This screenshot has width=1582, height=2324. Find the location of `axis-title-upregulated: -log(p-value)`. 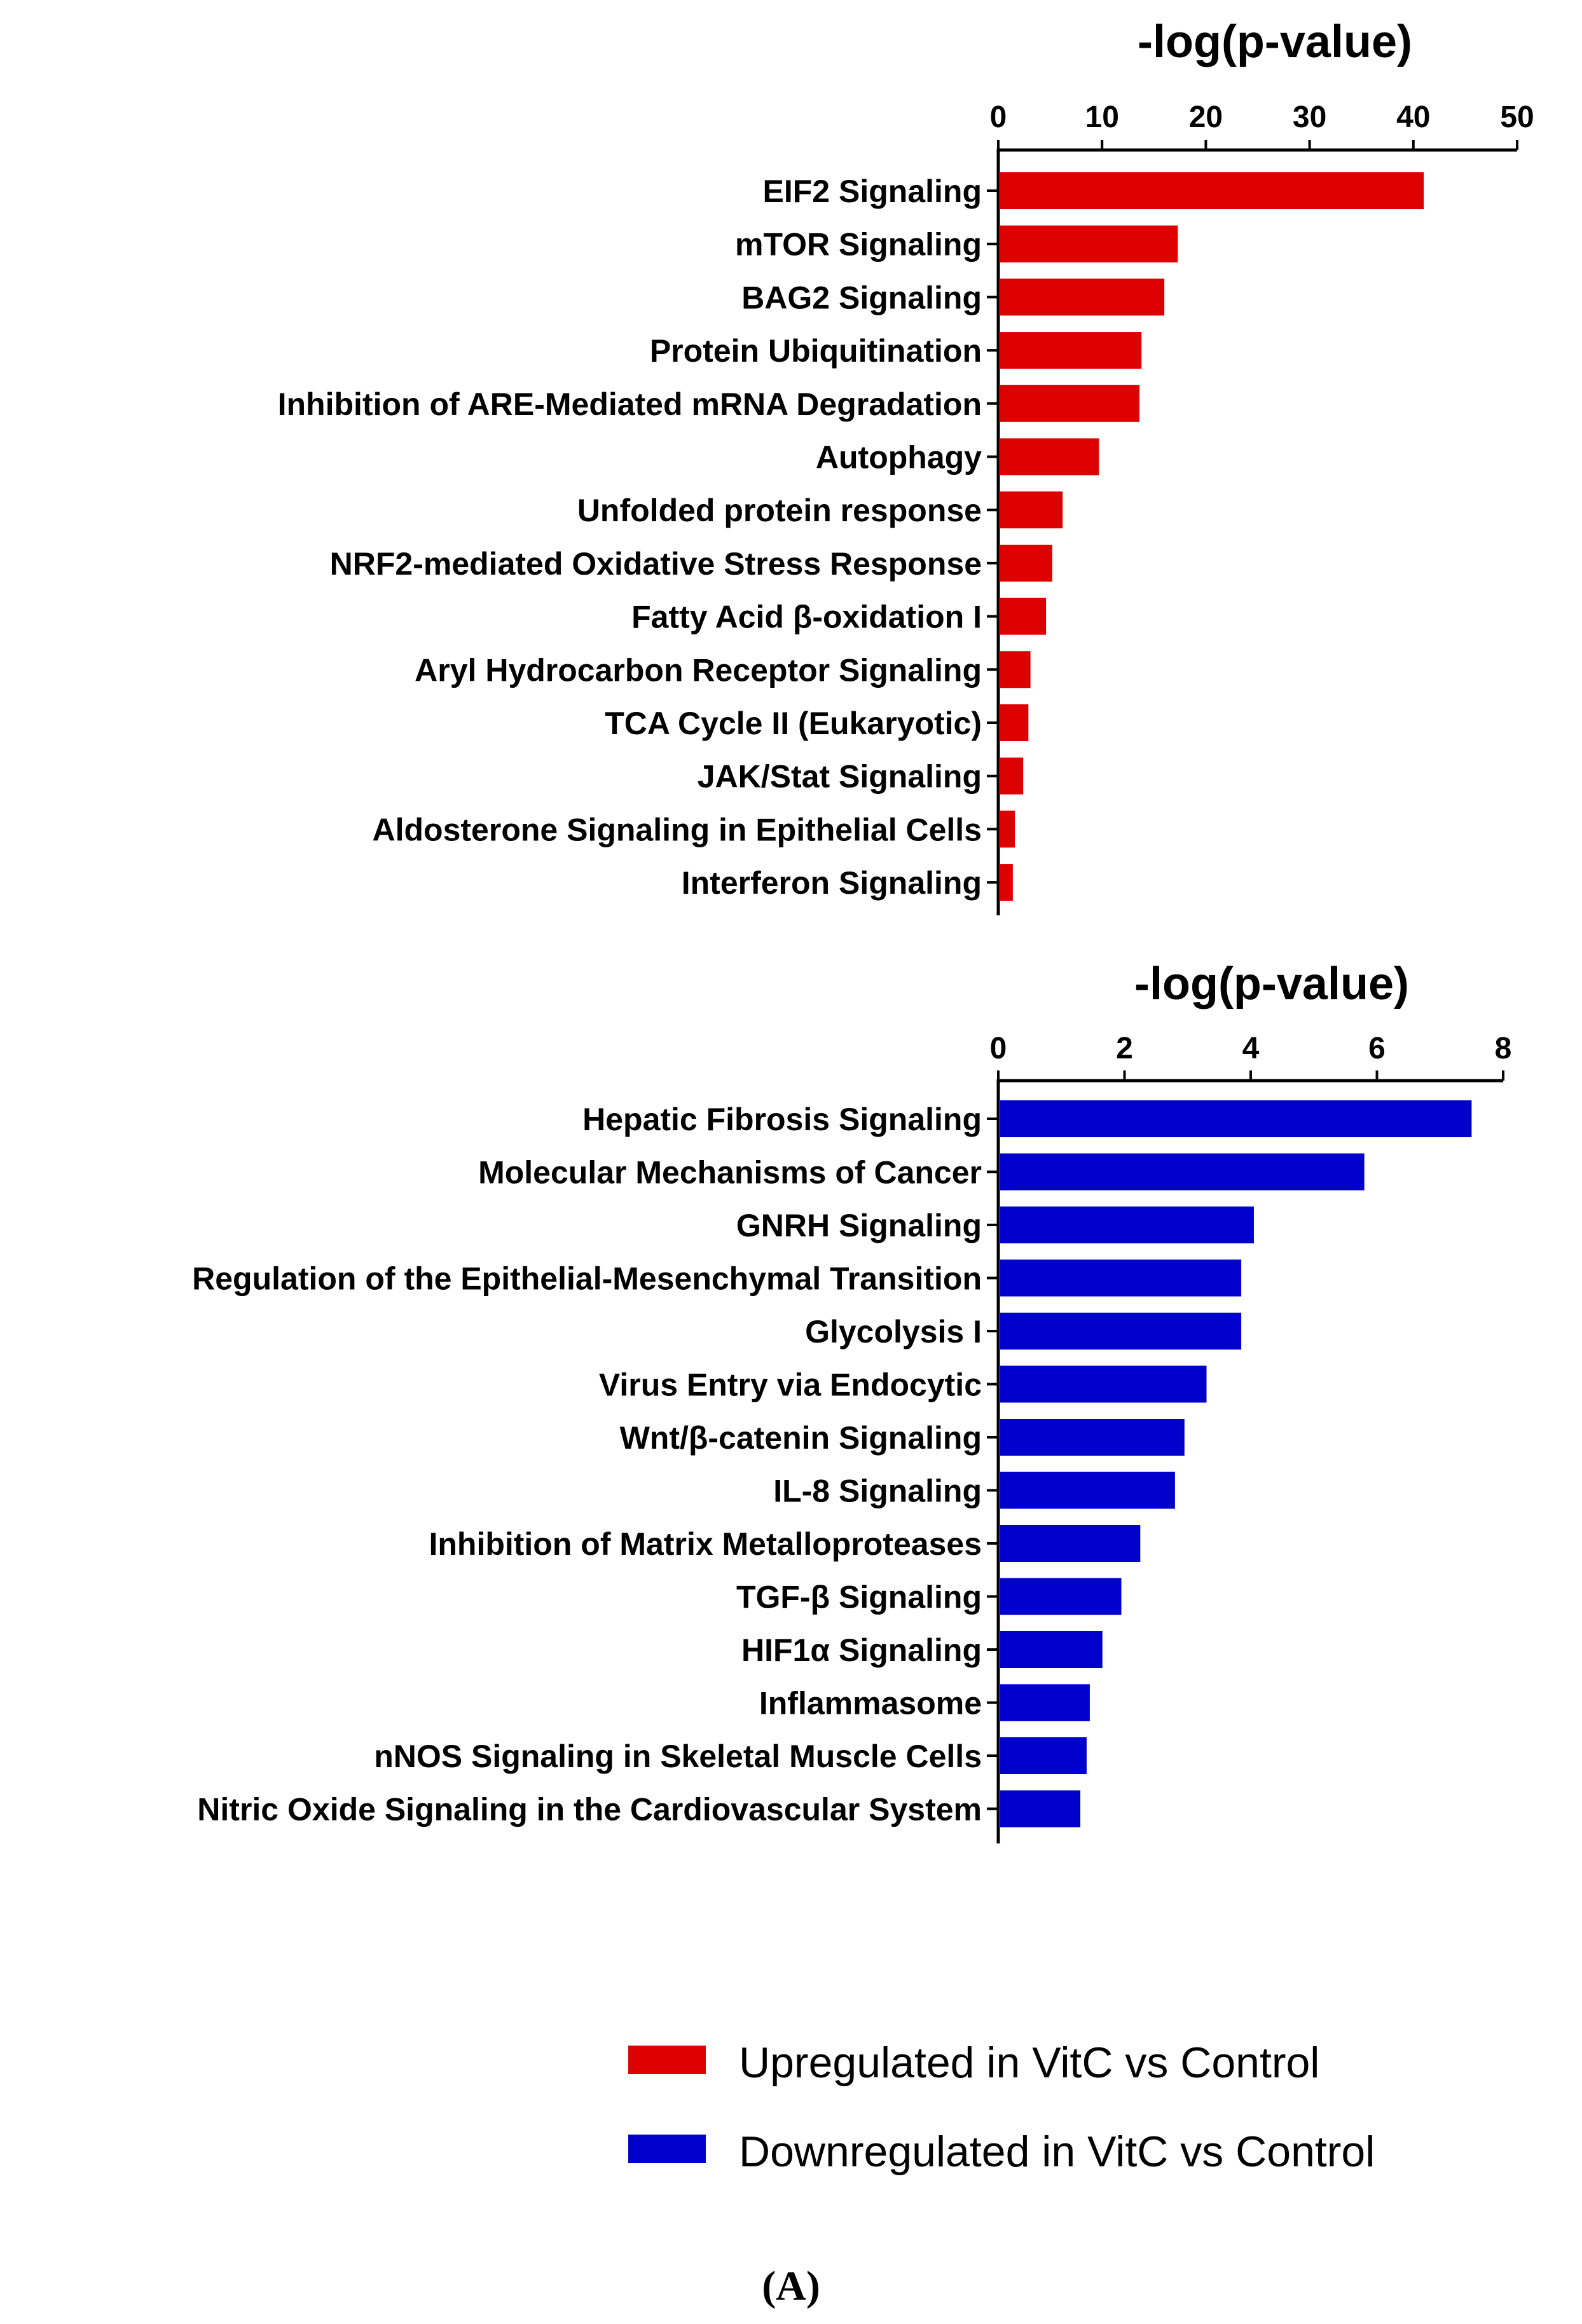

axis-title-upregulated: -log(p-value) is located at coordinates (1275, 42).